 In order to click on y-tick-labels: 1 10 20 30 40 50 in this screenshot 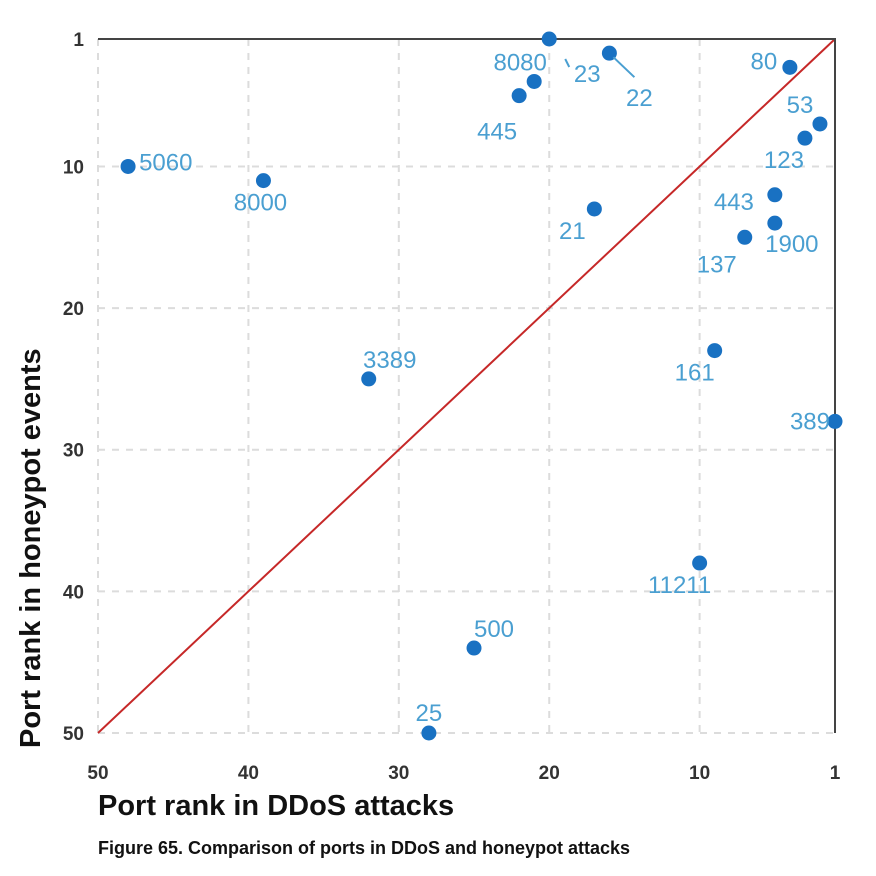, I will do `click(74, 387)`.